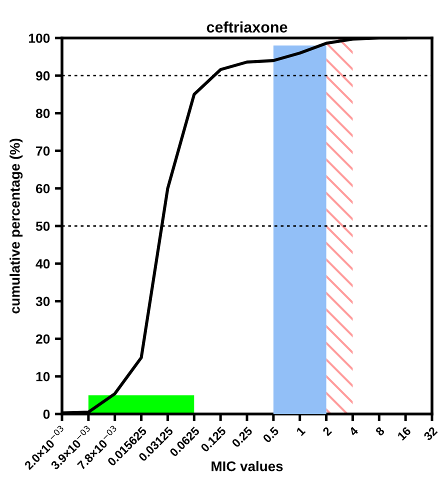 The height and width of the screenshot is (477, 444). I want to click on y-tick-label: 90, so click(43, 76).